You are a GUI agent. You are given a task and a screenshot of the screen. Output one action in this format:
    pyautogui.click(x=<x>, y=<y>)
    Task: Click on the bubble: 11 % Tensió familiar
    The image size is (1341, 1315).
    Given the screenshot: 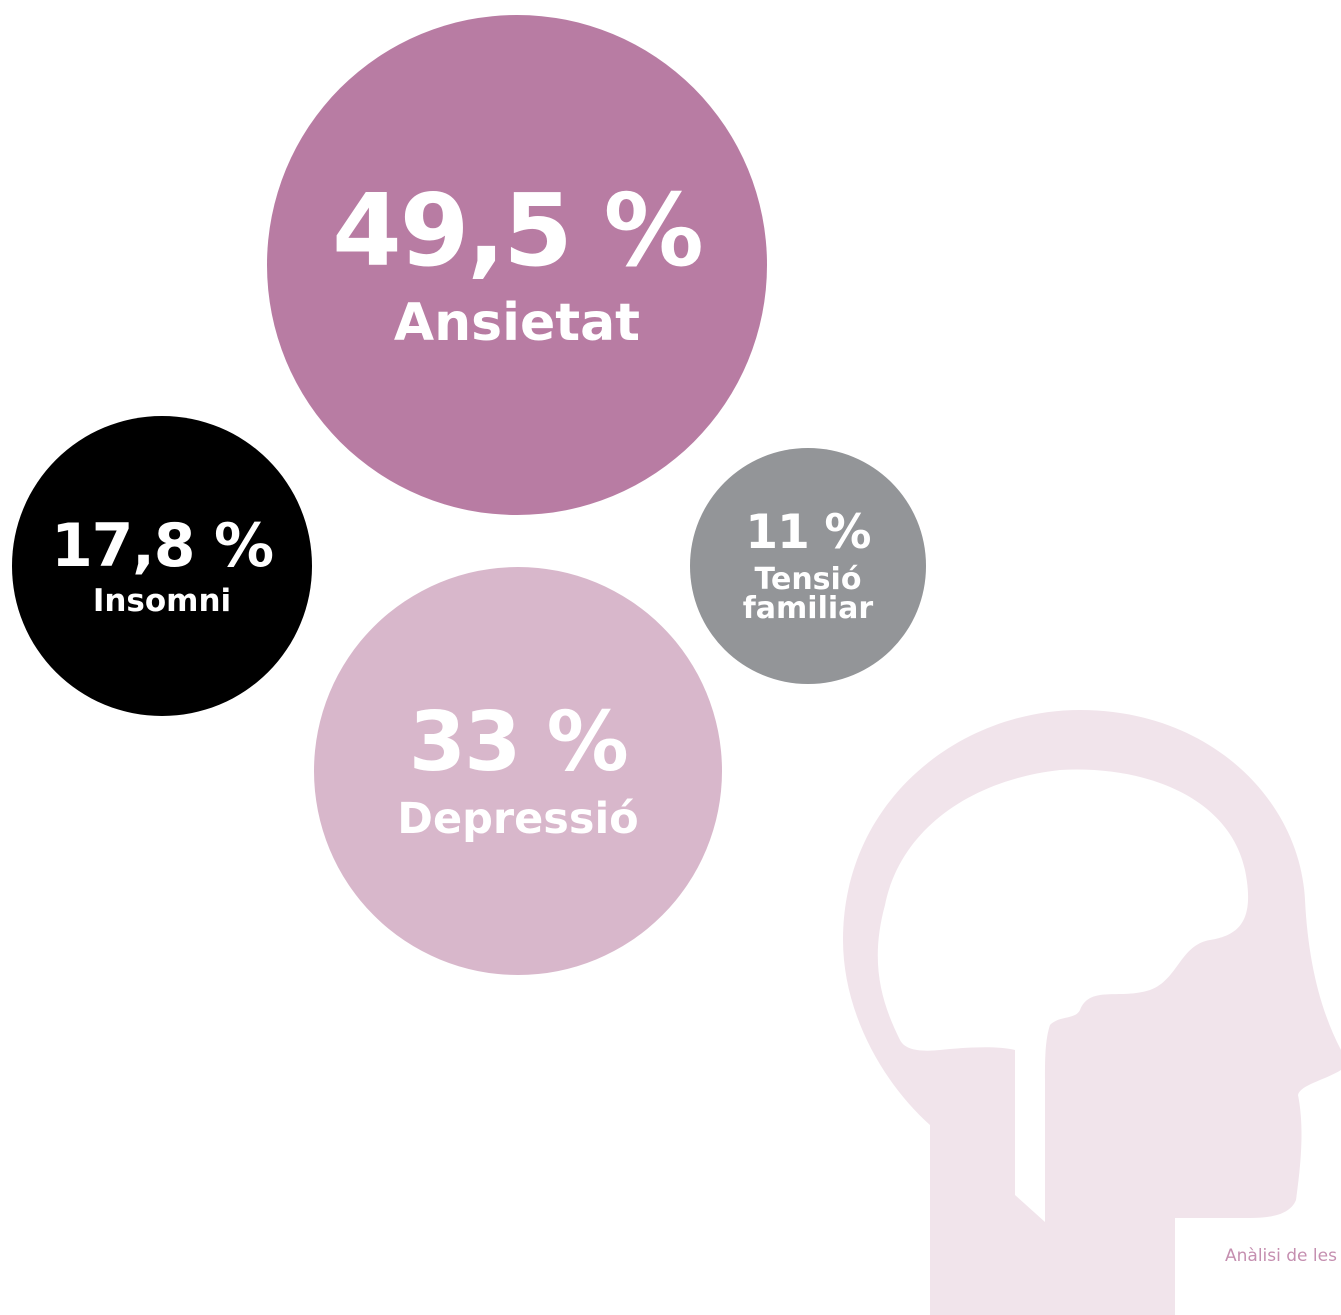 What is the action you would take?
    pyautogui.click(x=808, y=566)
    